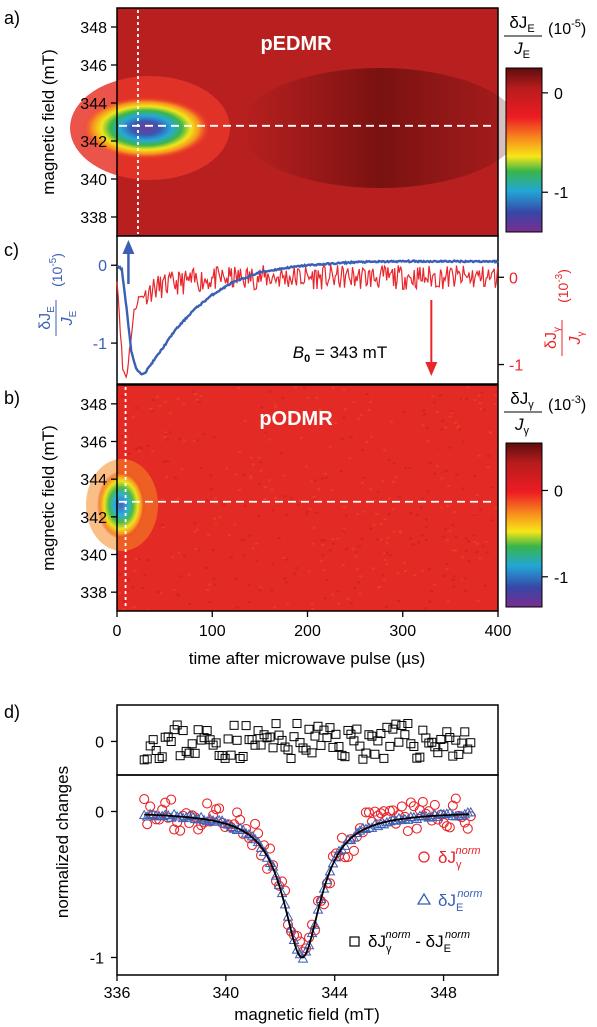  What do you see at coordinates (105, 305) in the screenshot?
I see `linechart-c-left-ticks: 0 -1` at bounding box center [105, 305].